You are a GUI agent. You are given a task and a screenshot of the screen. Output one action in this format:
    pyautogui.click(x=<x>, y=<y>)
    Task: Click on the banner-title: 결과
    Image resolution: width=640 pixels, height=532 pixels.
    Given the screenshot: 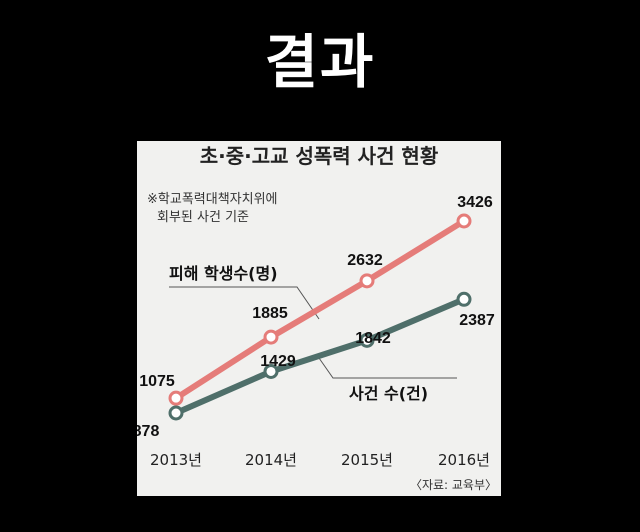 What is the action you would take?
    pyautogui.click(x=320, y=62)
    